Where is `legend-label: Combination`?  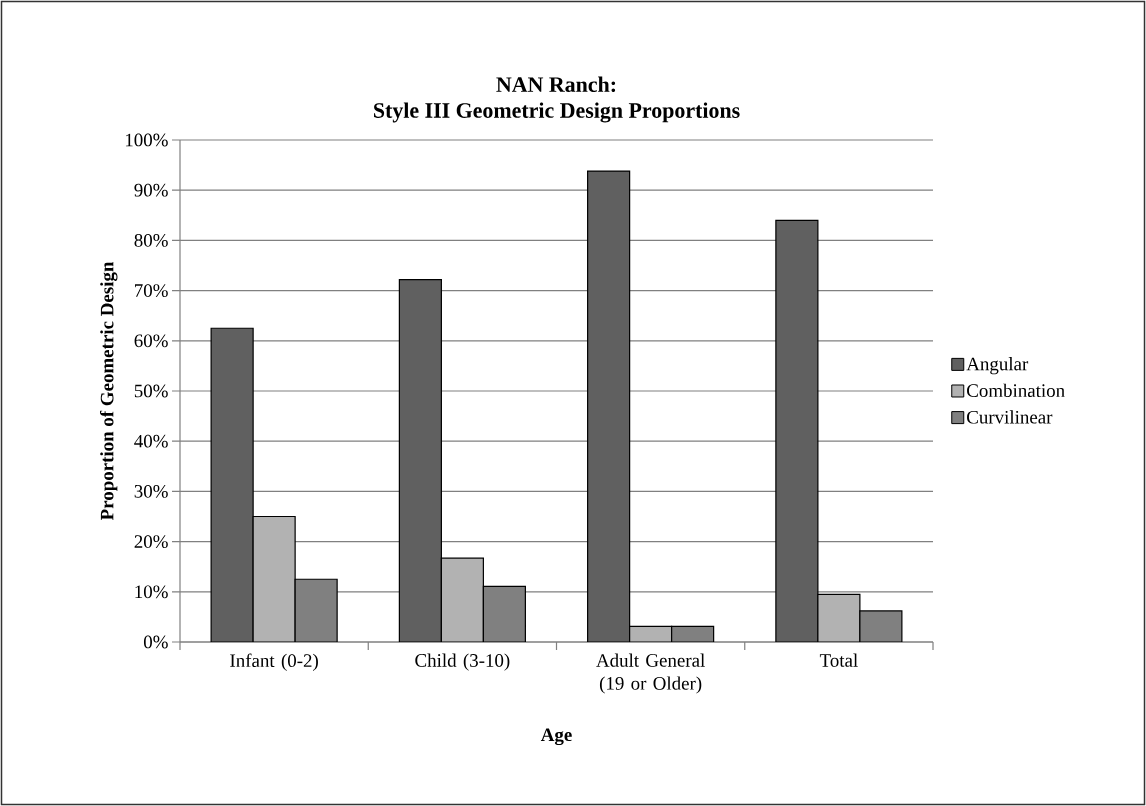
legend-label: Combination is located at coordinates (1016, 390).